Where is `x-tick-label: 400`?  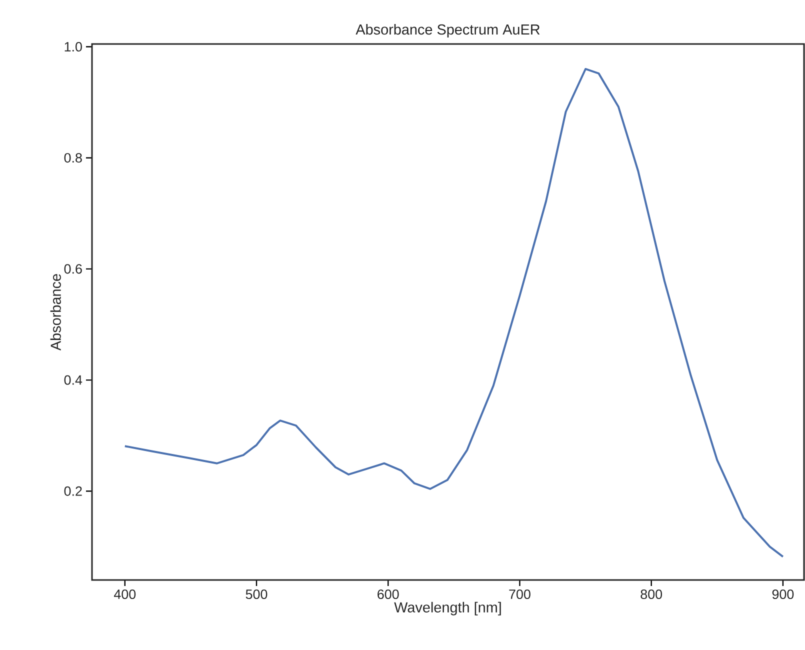
x-tick-label: 400 is located at coordinates (125, 595).